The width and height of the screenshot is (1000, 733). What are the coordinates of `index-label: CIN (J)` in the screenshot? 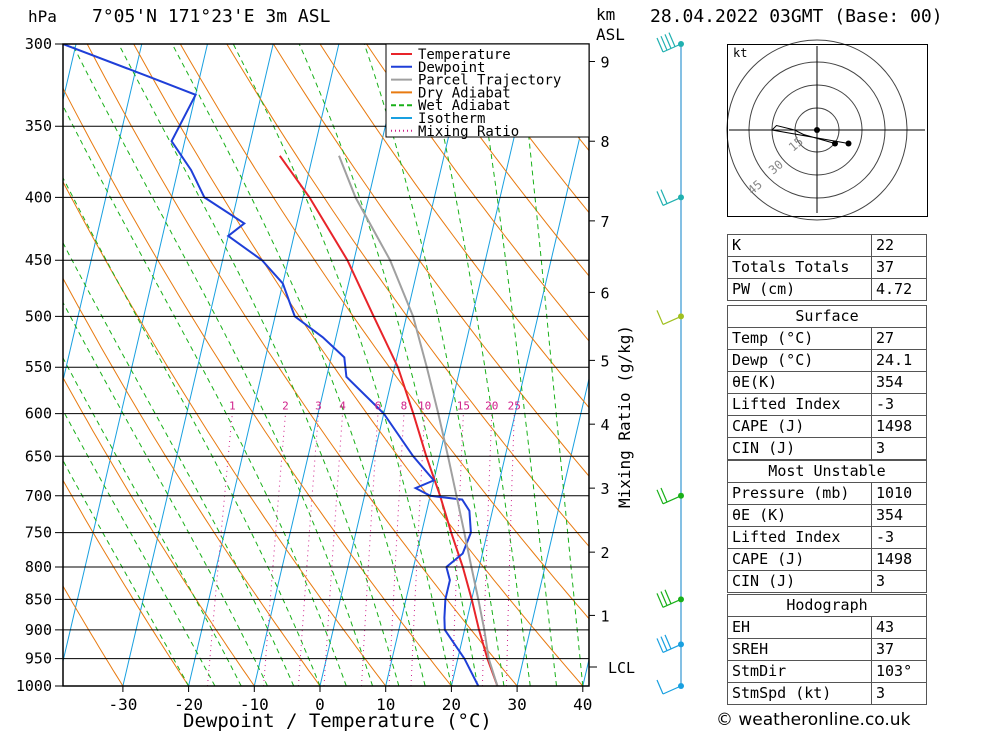 It's located at (799, 581).